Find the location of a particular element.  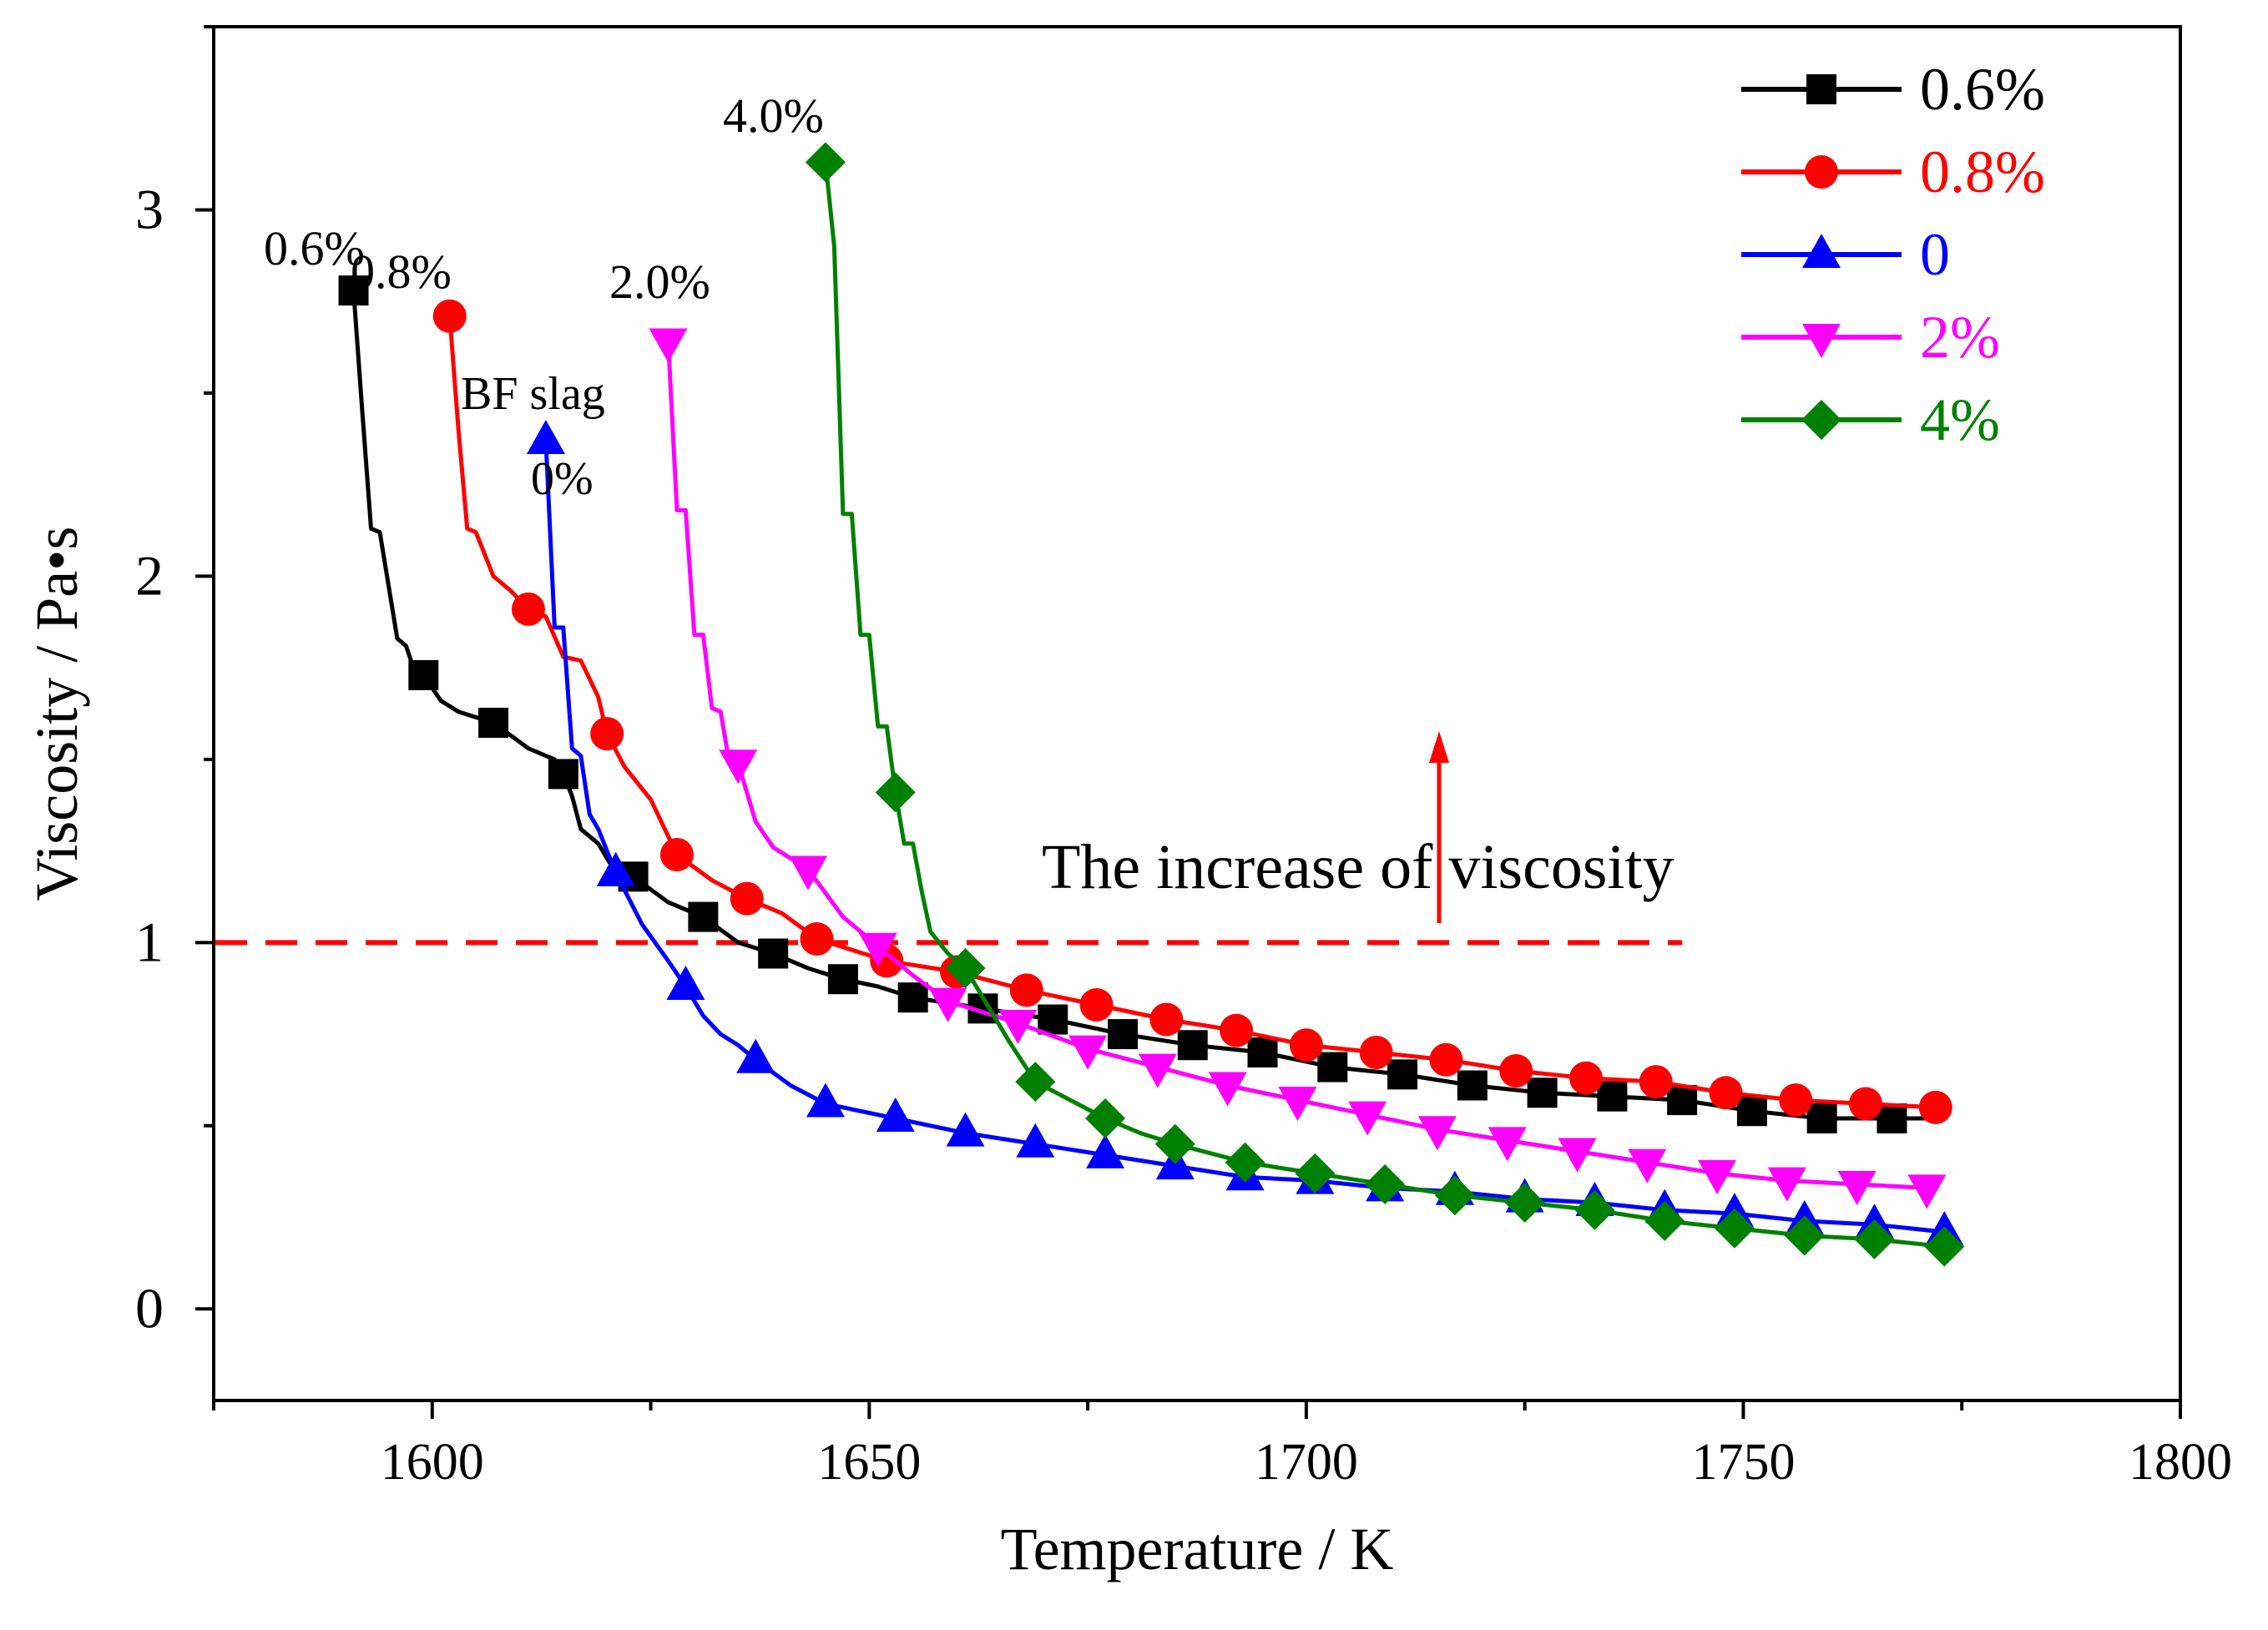

legend-label: 4% is located at coordinates (1960, 419).